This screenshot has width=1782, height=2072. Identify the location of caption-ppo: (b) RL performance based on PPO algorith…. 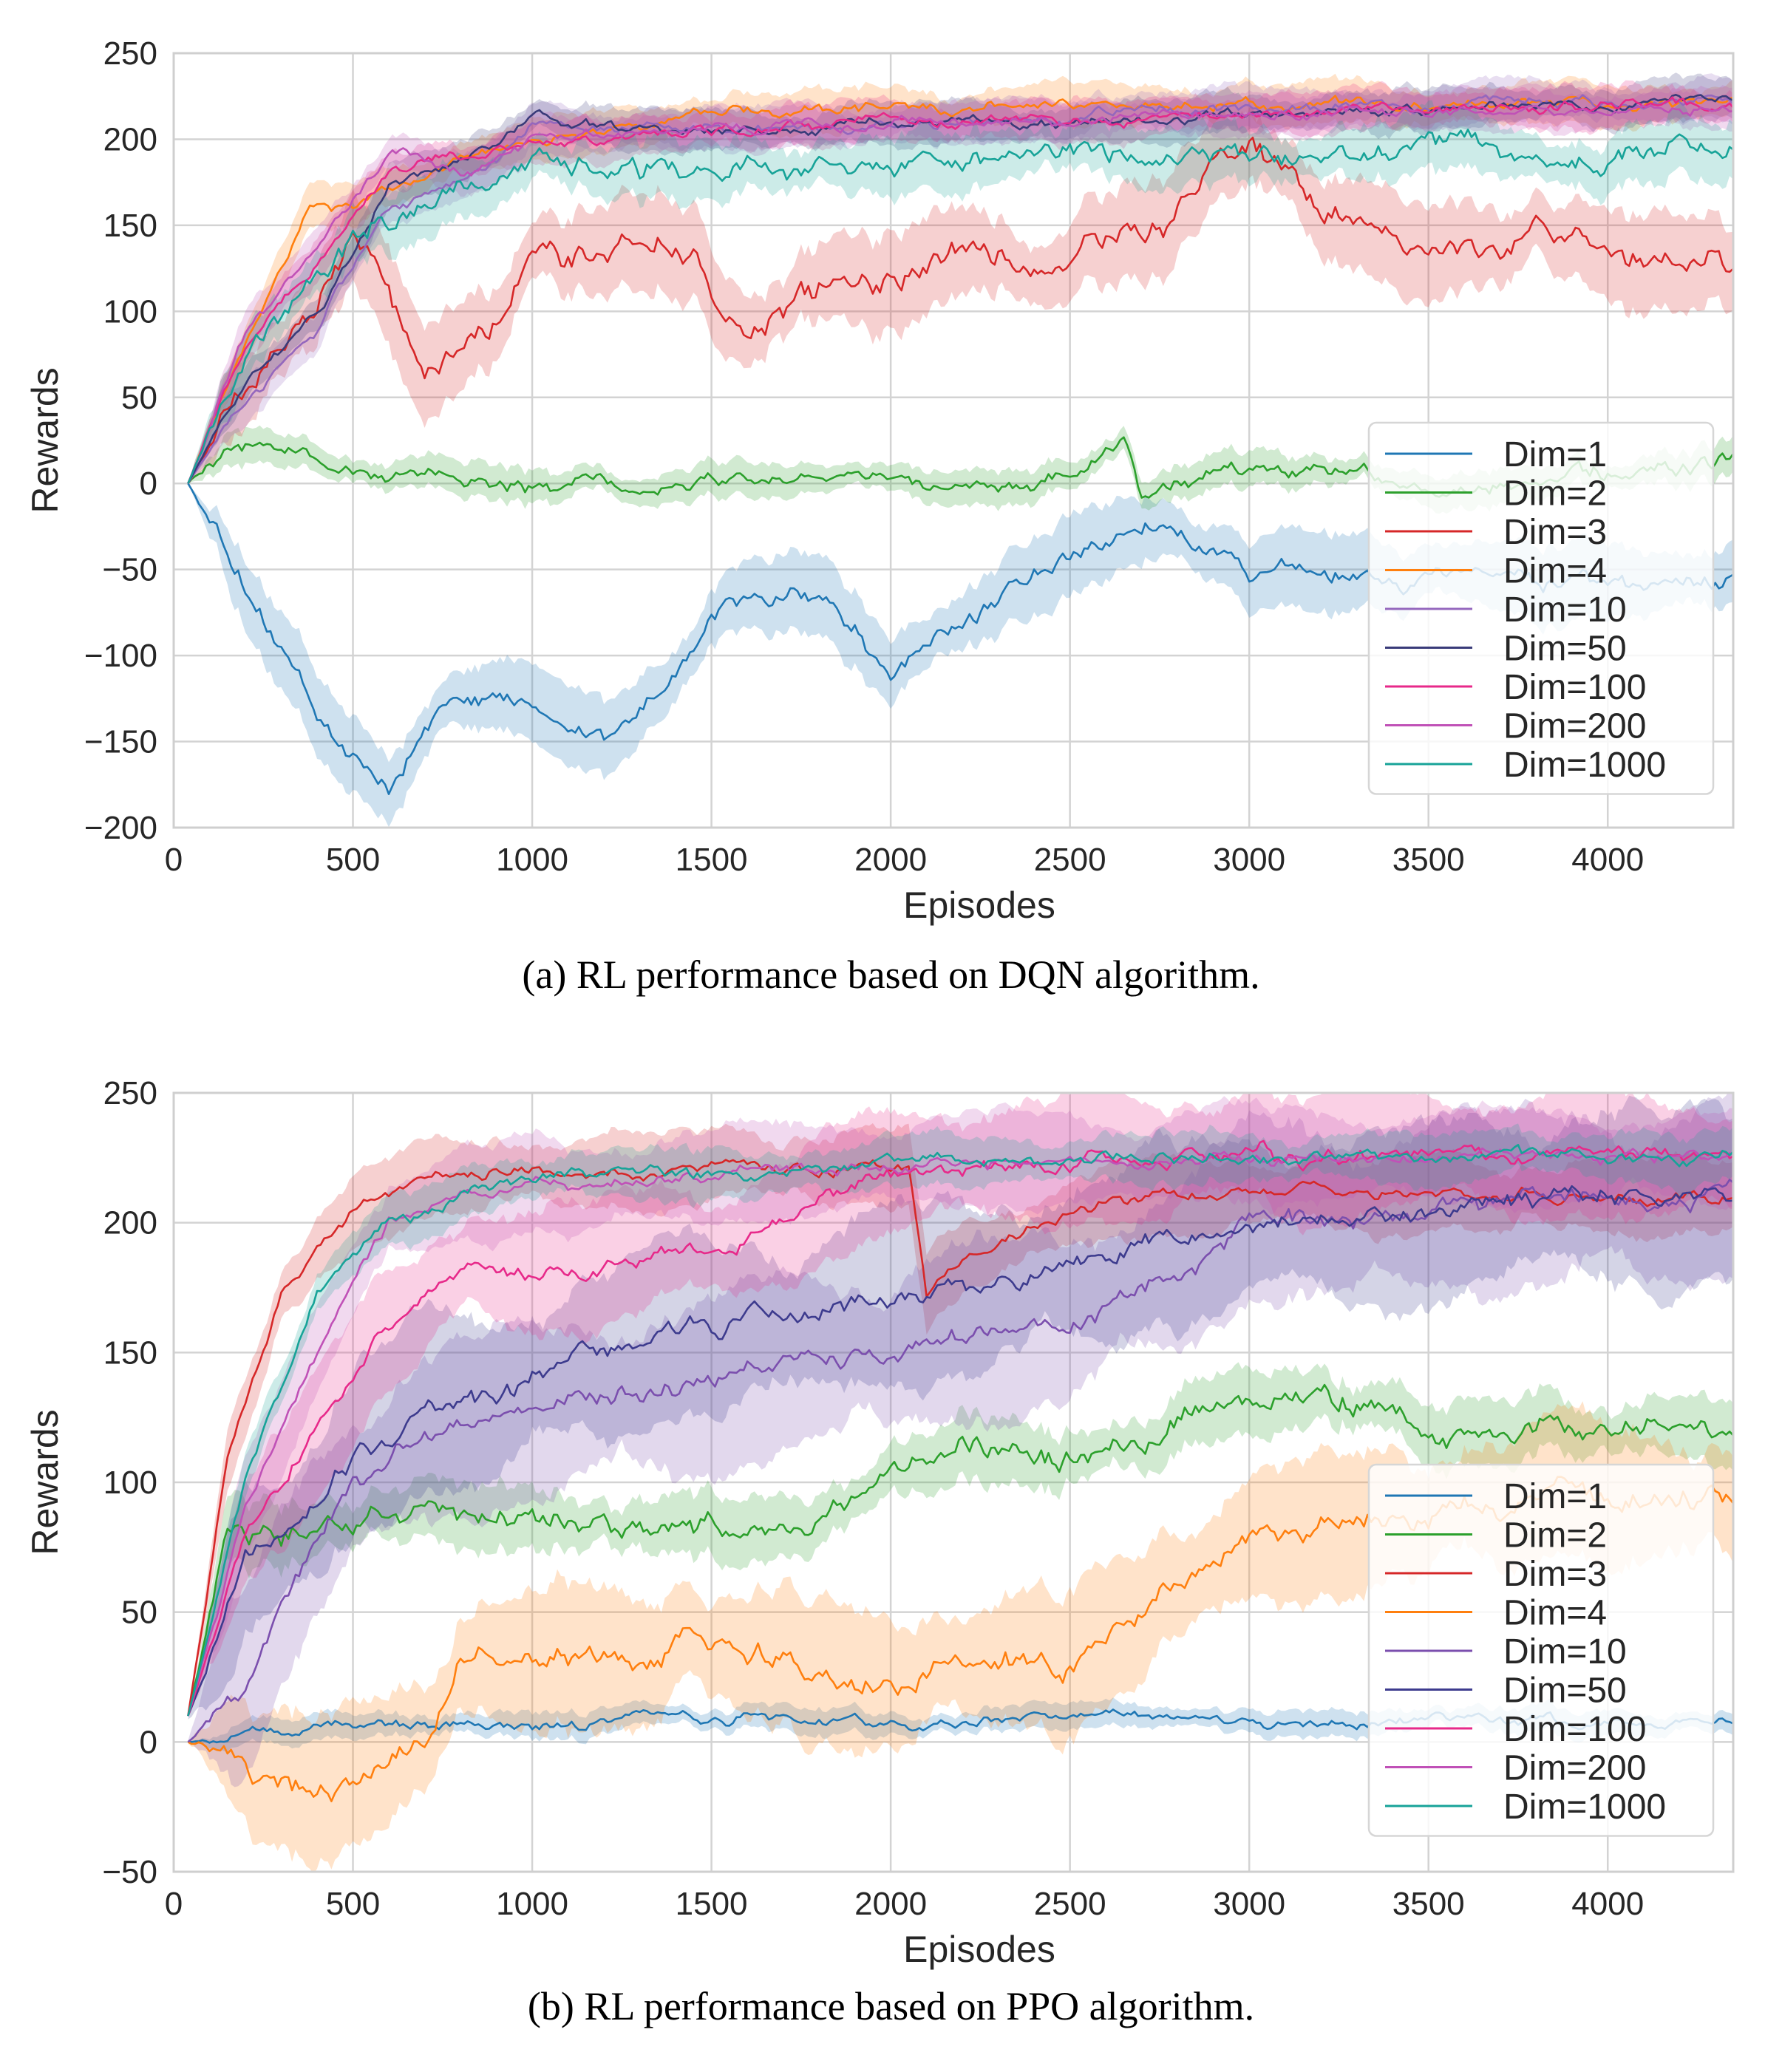
(891, 2006).